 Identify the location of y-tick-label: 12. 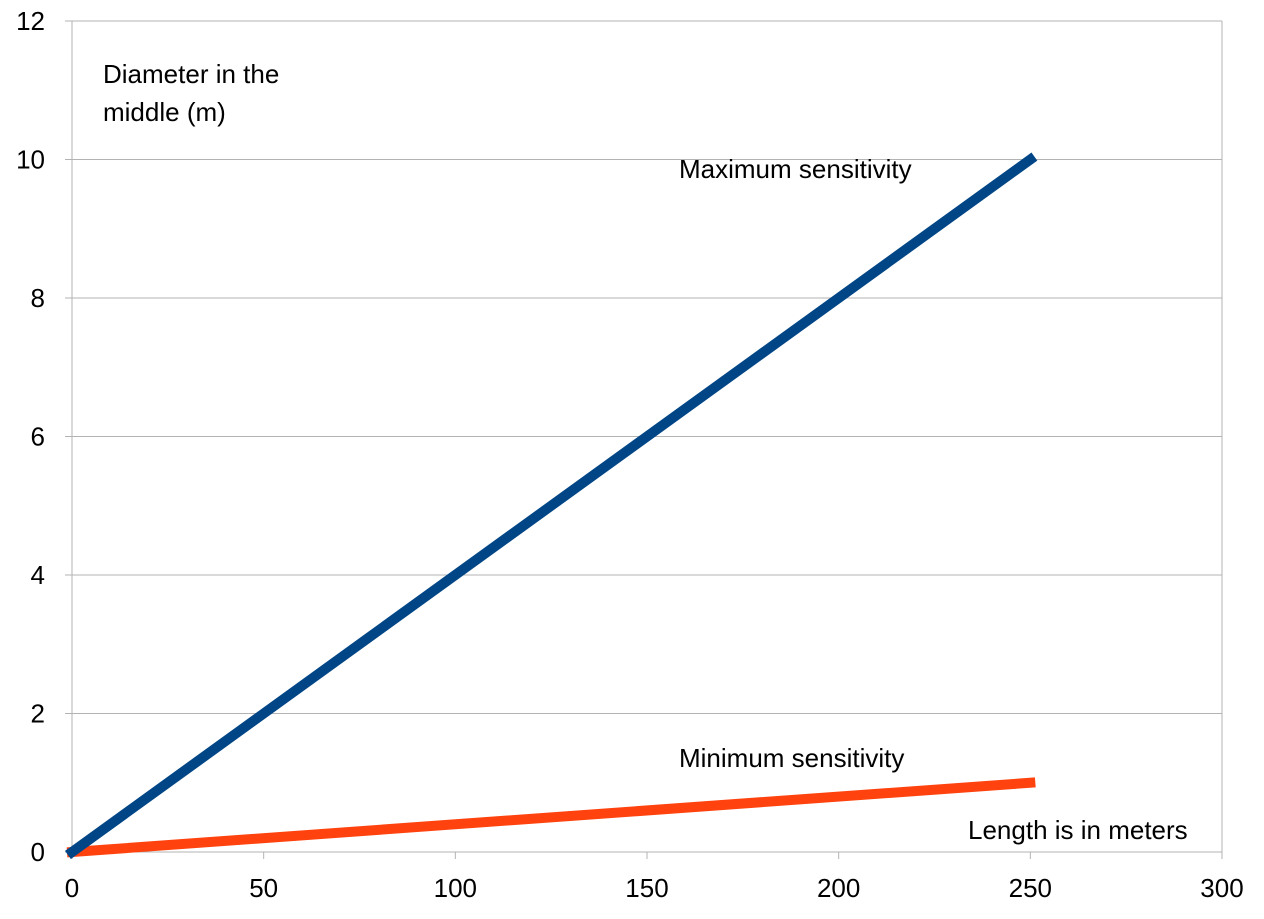
(30, 21).